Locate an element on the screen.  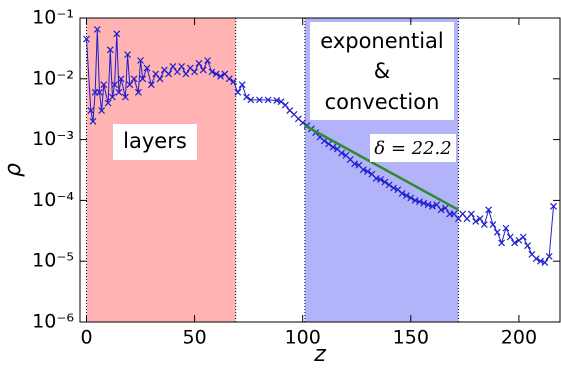
fit-line is located at coordinates (381, 167).